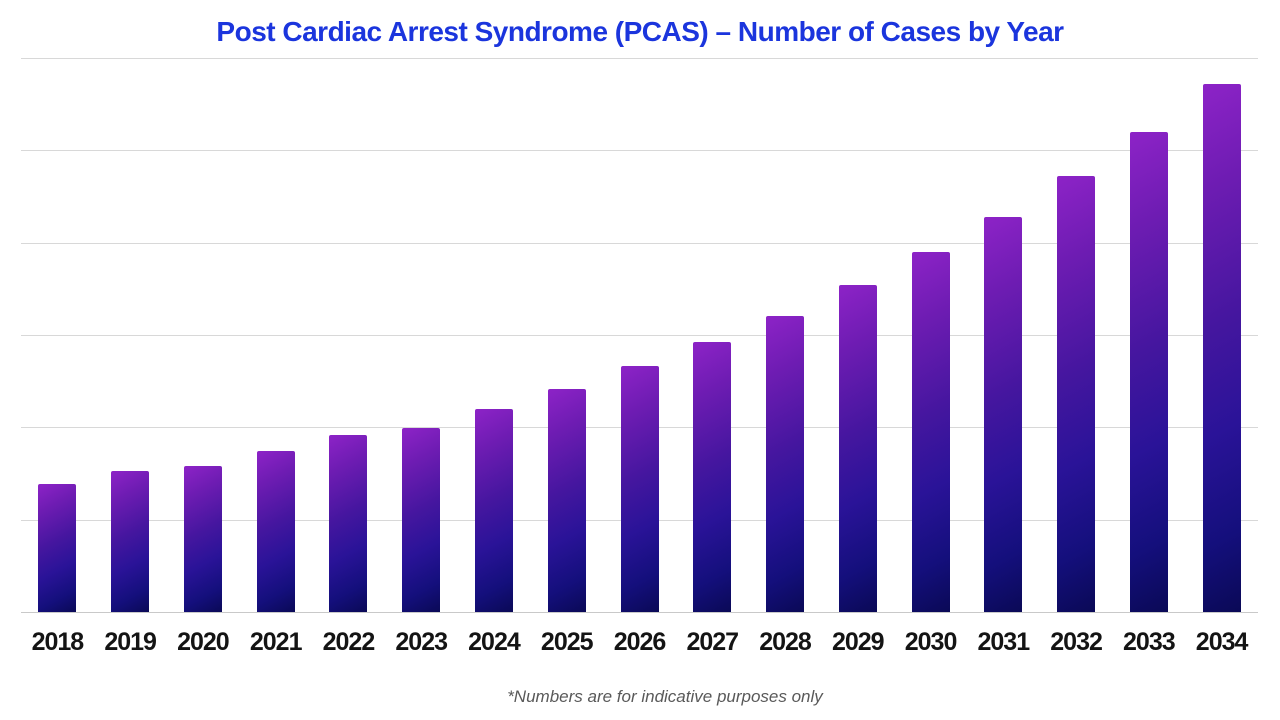 The image size is (1280, 720). What do you see at coordinates (1149, 642) in the screenshot?
I see `x-axis-label-2033: 2033` at bounding box center [1149, 642].